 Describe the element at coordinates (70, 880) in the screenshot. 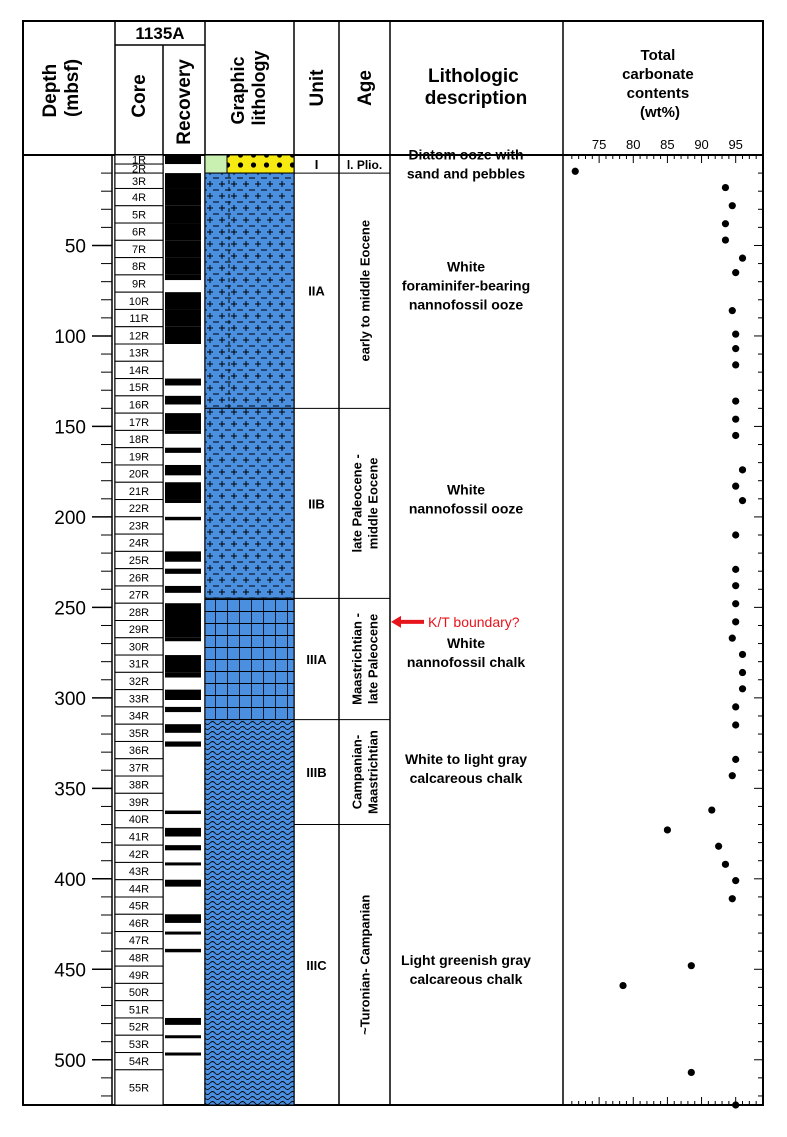

I see `depth-tick-label: 400` at that location.